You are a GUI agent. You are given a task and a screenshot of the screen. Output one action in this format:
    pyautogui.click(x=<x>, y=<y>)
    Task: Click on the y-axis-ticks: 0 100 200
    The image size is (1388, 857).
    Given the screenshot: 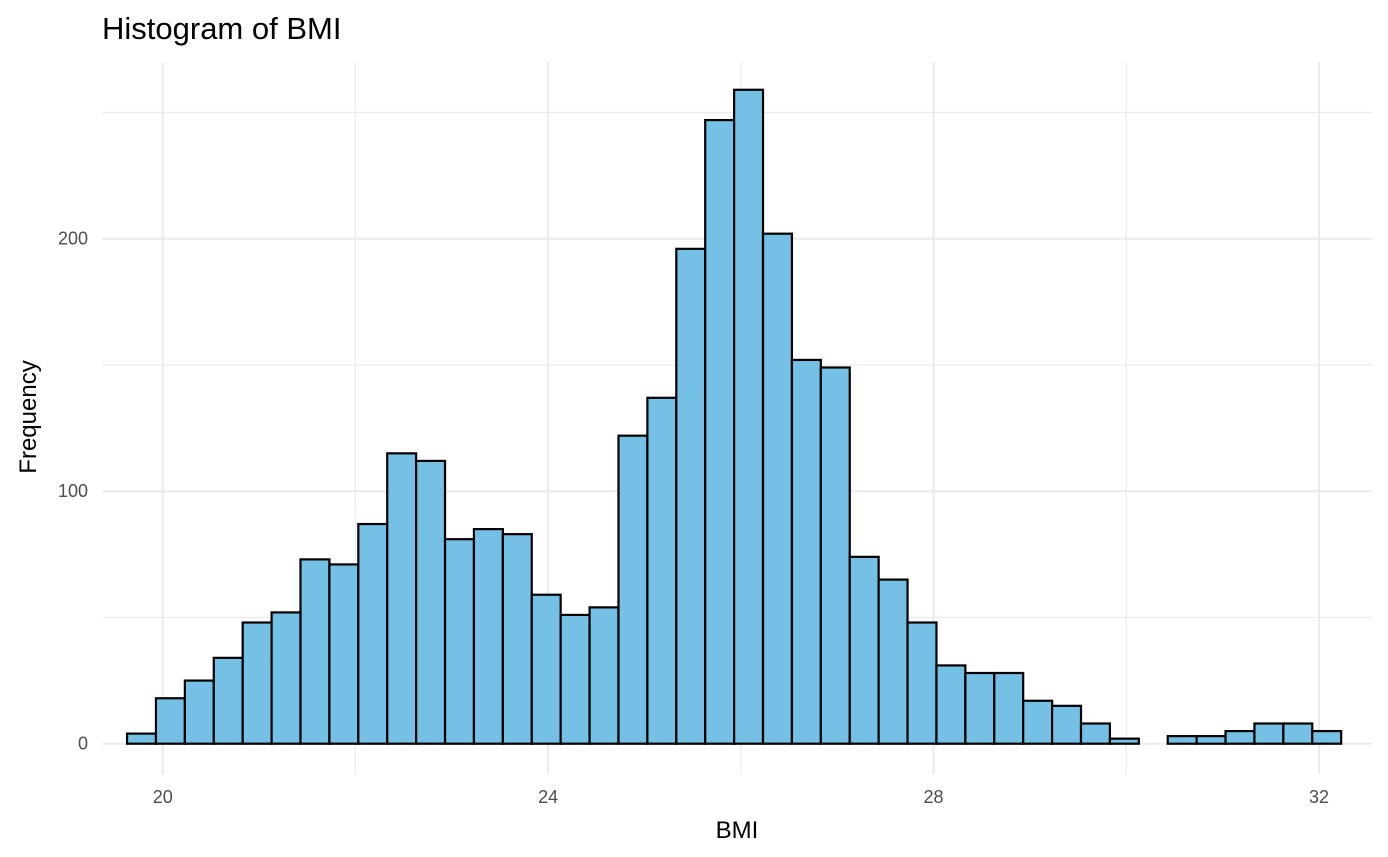 What is the action you would take?
    pyautogui.click(x=73, y=491)
    